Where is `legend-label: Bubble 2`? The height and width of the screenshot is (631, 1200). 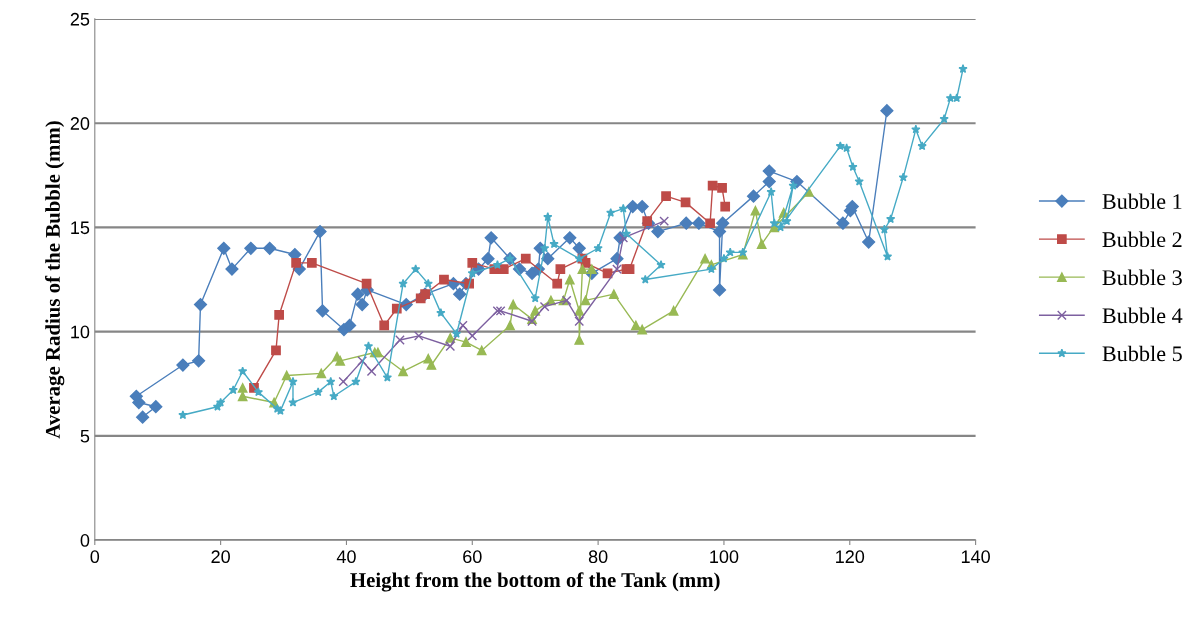 legend-label: Bubble 2 is located at coordinates (1142, 239).